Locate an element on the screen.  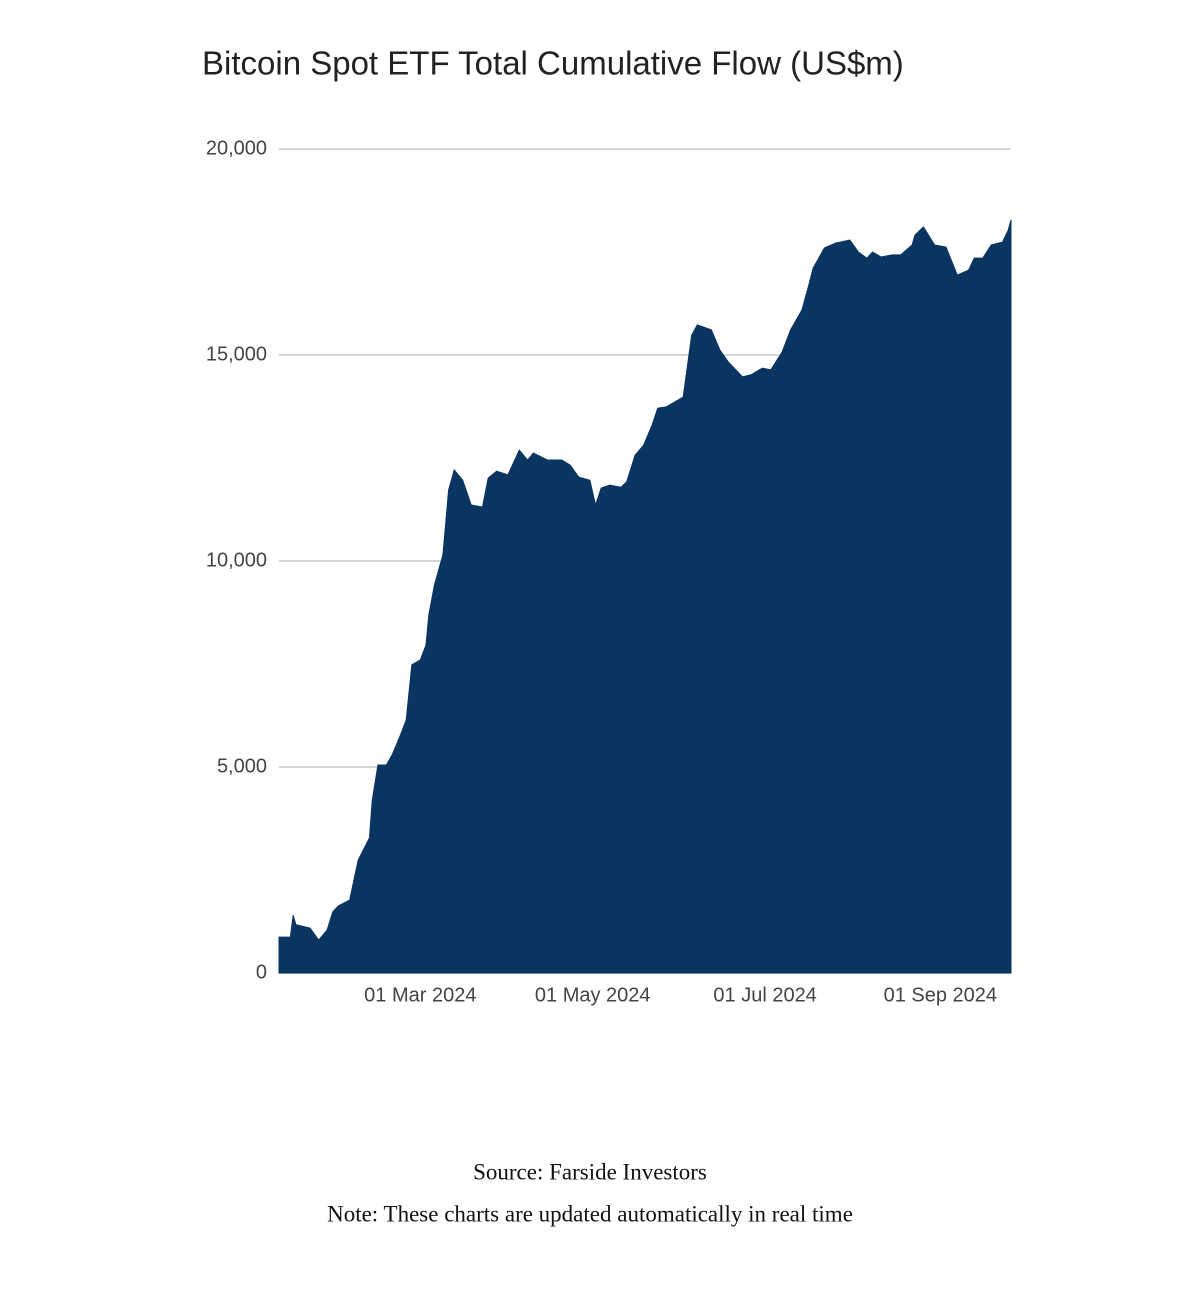
y-tick-label: 20,000 is located at coordinates (236, 148).